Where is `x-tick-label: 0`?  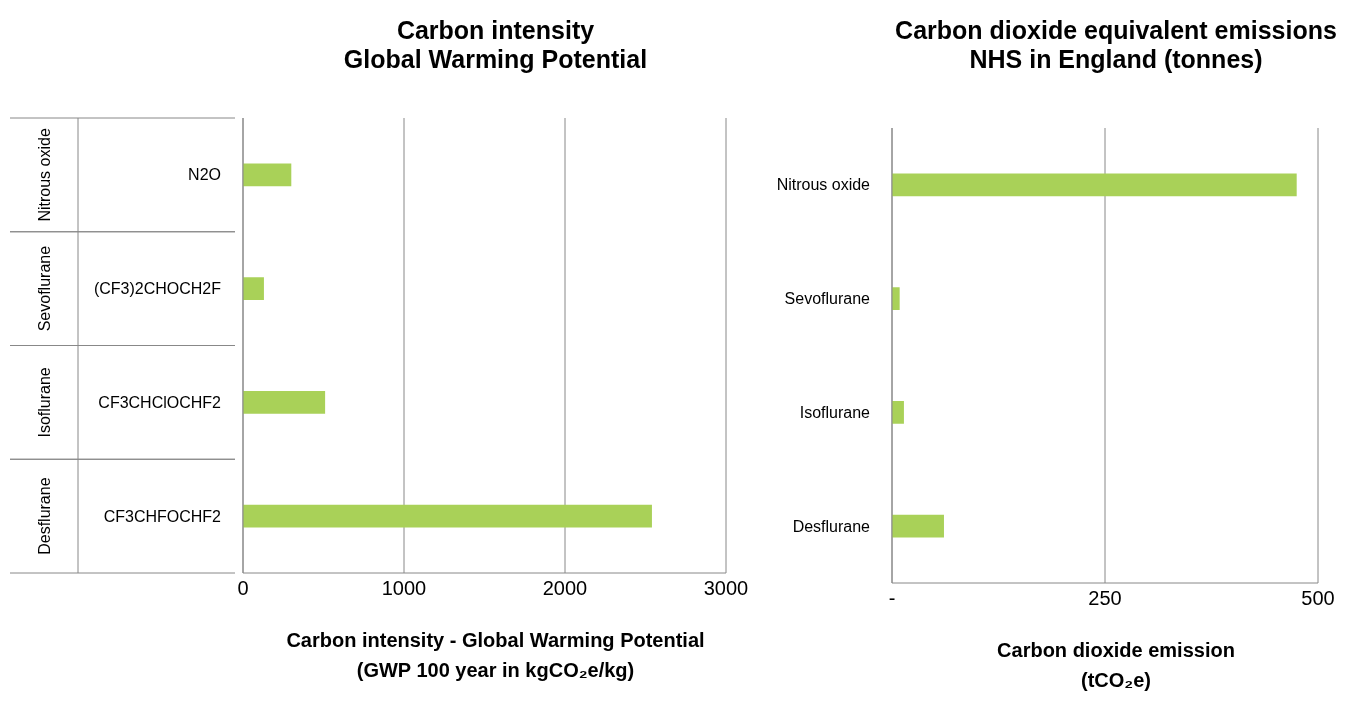 x-tick-label: 0 is located at coordinates (243, 588).